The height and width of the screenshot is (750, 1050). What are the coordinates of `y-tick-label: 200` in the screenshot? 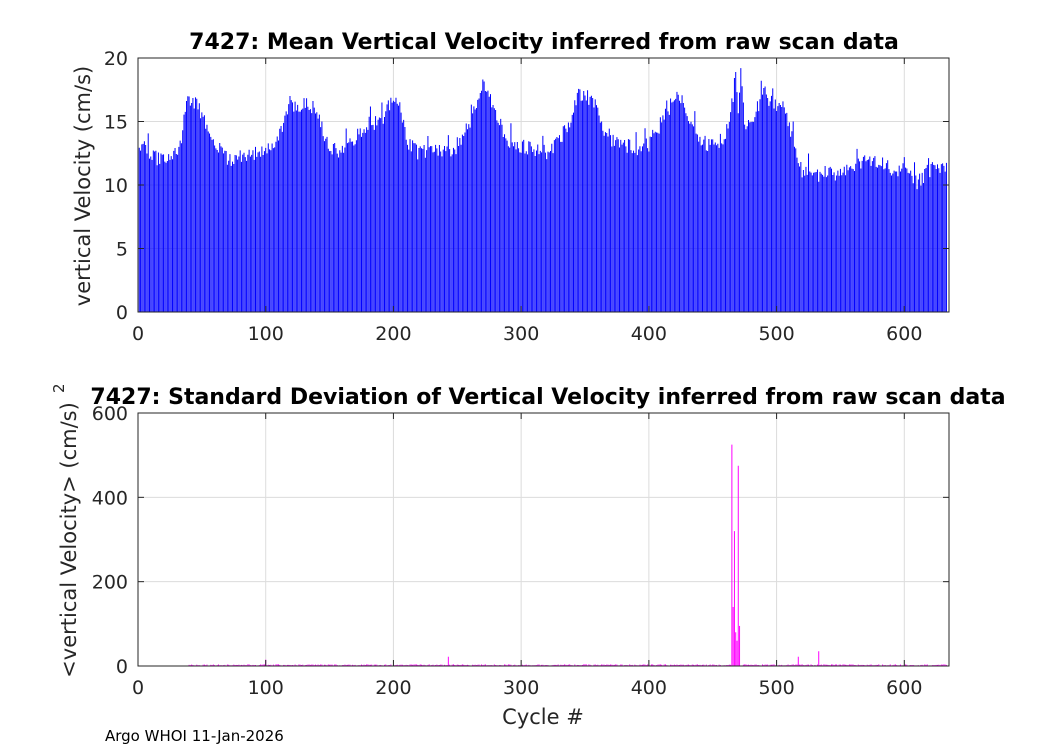 It's located at (110, 583).